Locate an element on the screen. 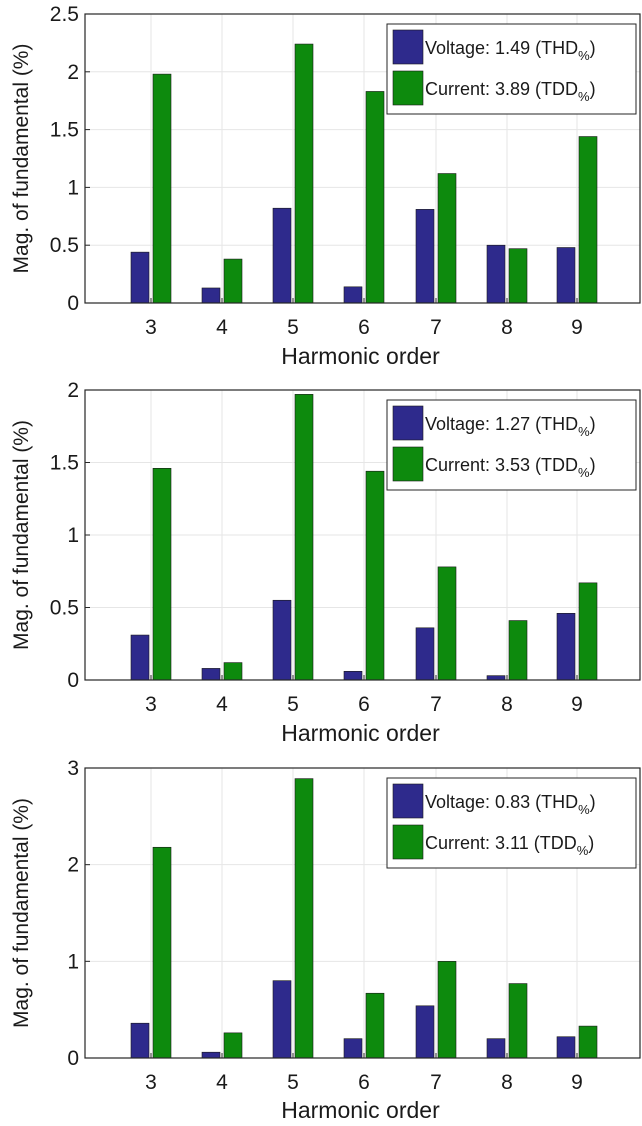 The width and height of the screenshot is (642, 1126). y-tick-label: 3 is located at coordinates (73, 768).